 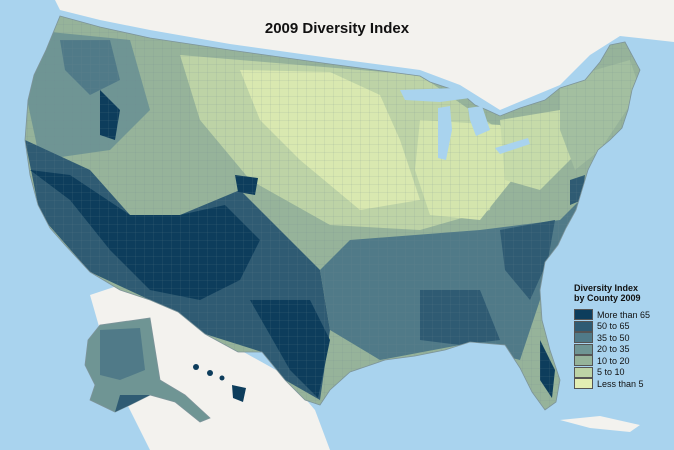 I want to click on legend-title-line2: by County 2009, so click(x=607, y=298).